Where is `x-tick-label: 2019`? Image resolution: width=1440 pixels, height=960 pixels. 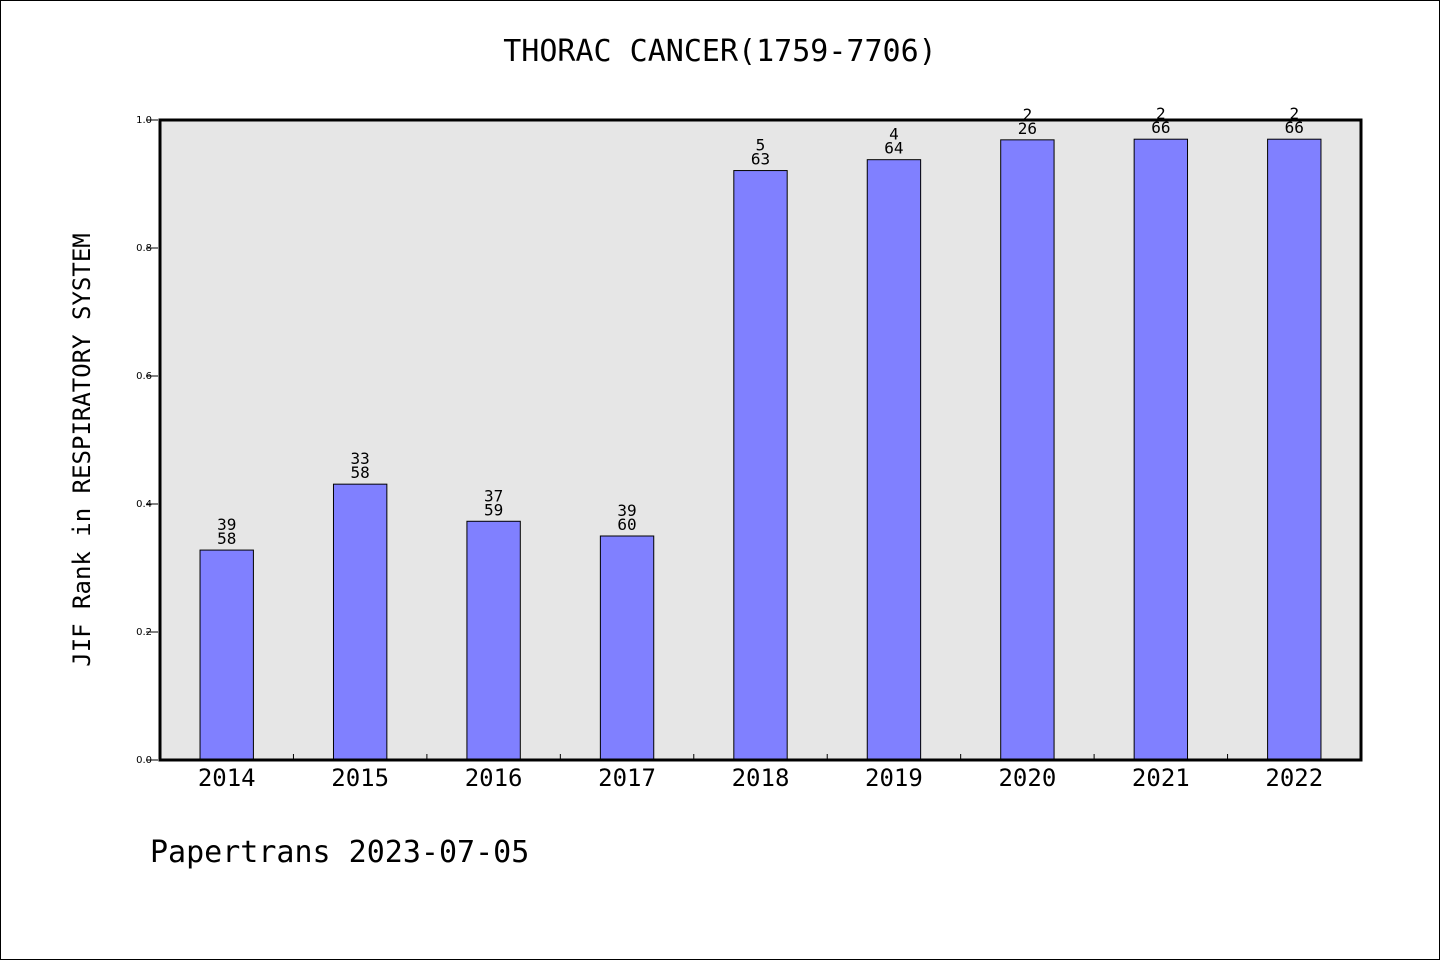 x-tick-label: 2019 is located at coordinates (894, 778).